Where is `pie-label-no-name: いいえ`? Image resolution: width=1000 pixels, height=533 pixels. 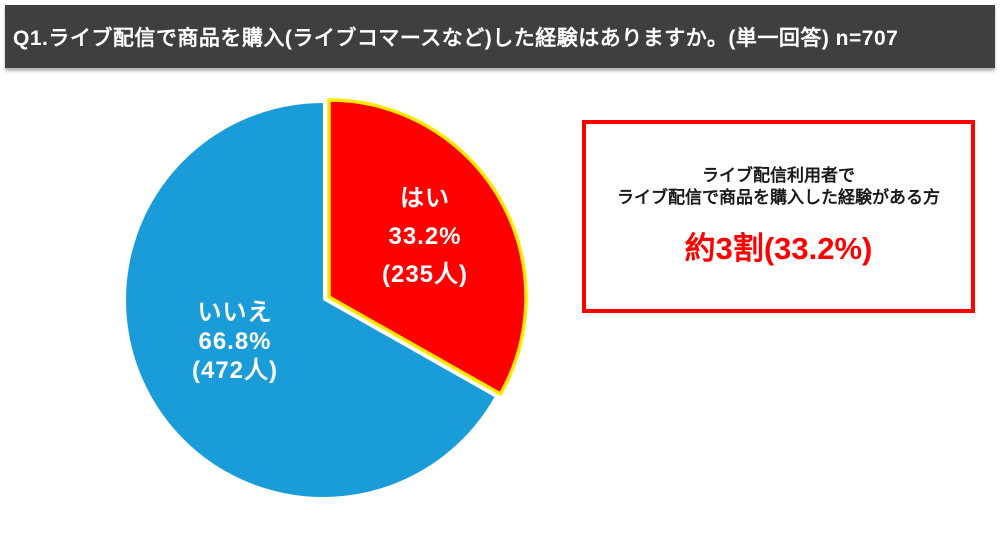
pie-label-no-name: いいえ is located at coordinates (235, 312).